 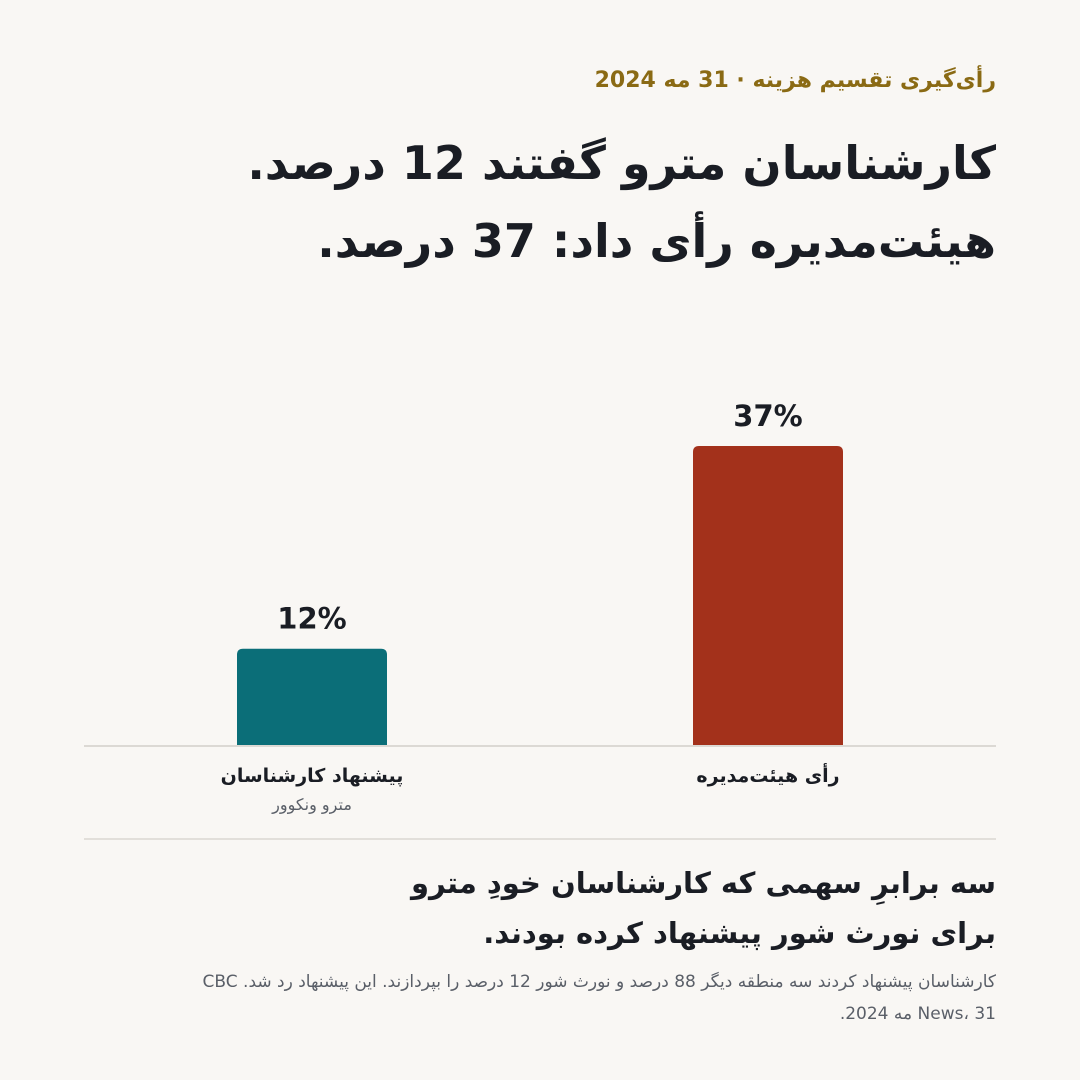 I want to click on category-sublabel-1: مترو ونکوور, so click(x=311, y=805).